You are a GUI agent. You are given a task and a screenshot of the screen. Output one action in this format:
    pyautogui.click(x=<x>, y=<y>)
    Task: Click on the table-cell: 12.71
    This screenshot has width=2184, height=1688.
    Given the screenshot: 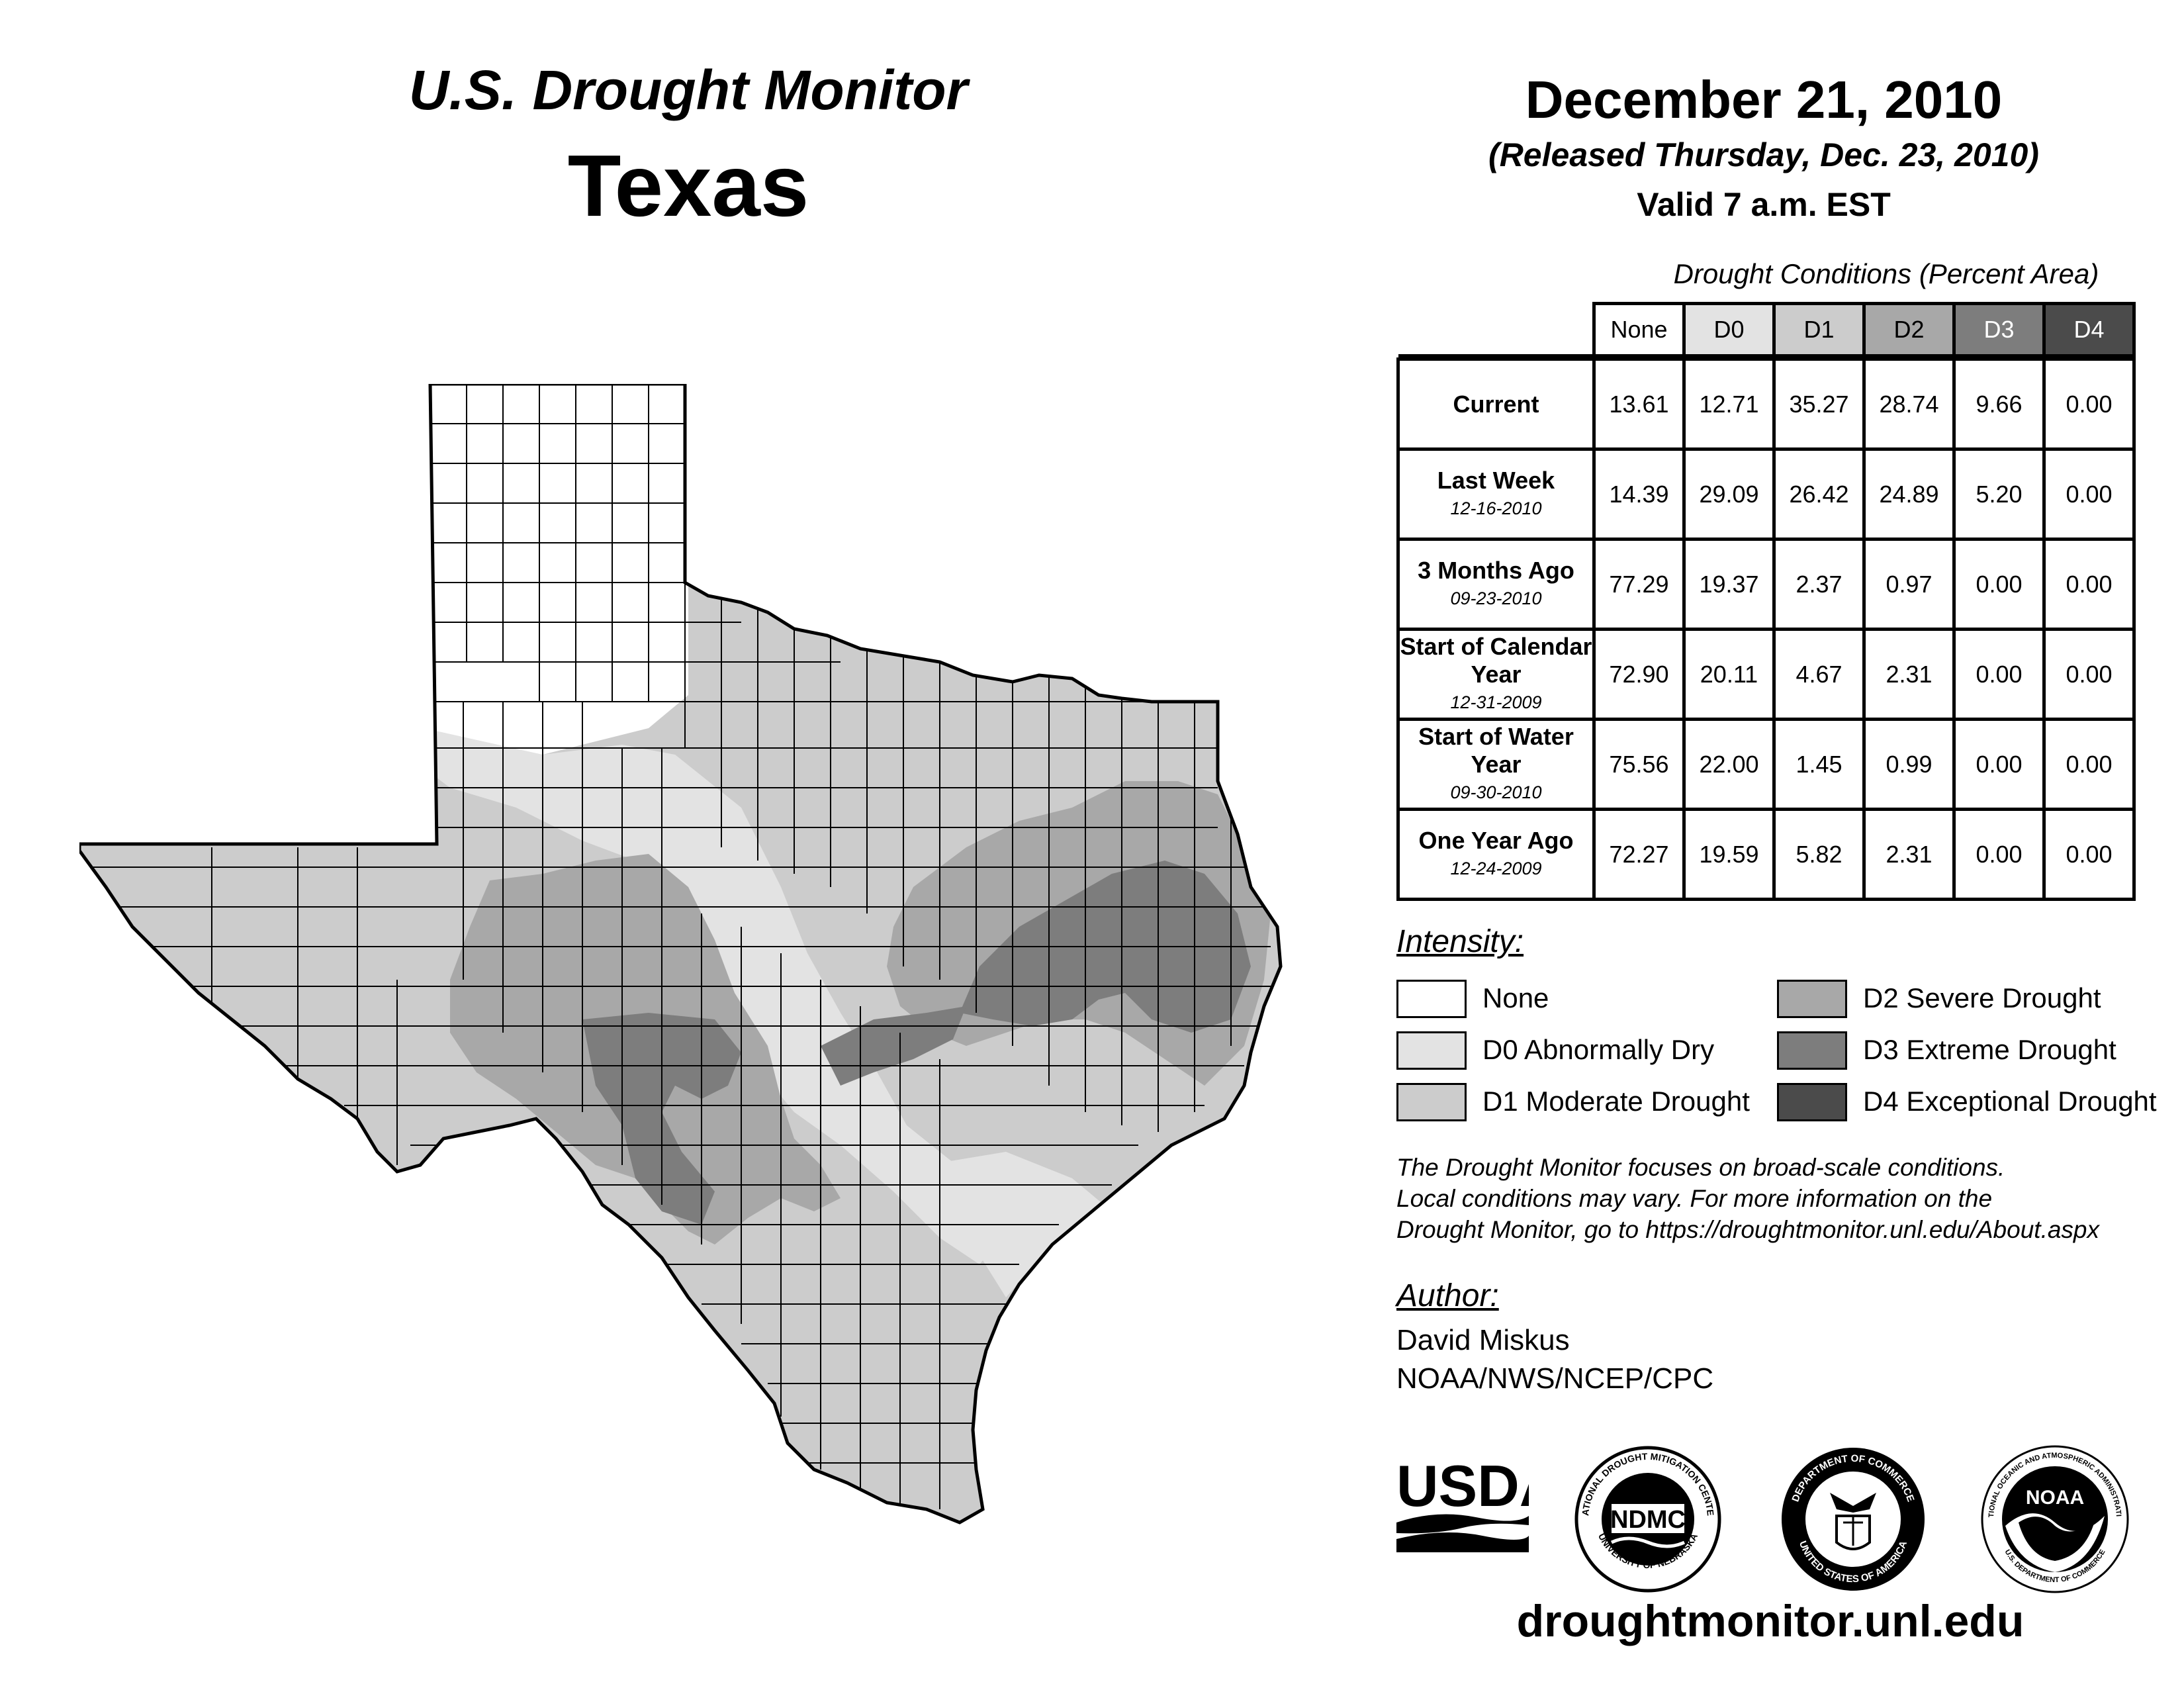 What is the action you would take?
    pyautogui.click(x=1729, y=404)
    